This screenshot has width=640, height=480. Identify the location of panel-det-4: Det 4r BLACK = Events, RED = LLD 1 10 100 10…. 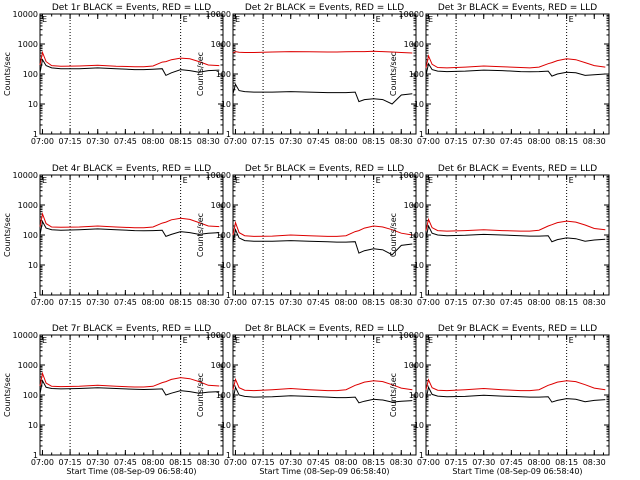
(113, 235).